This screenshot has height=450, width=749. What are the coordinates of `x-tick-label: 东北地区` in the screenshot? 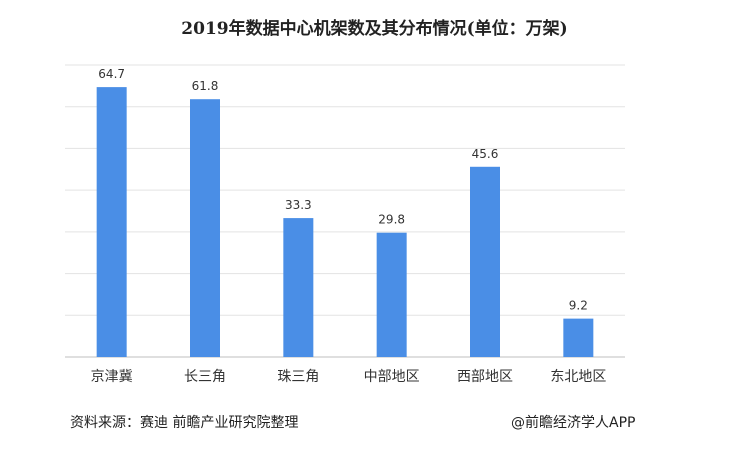 It's located at (578, 377).